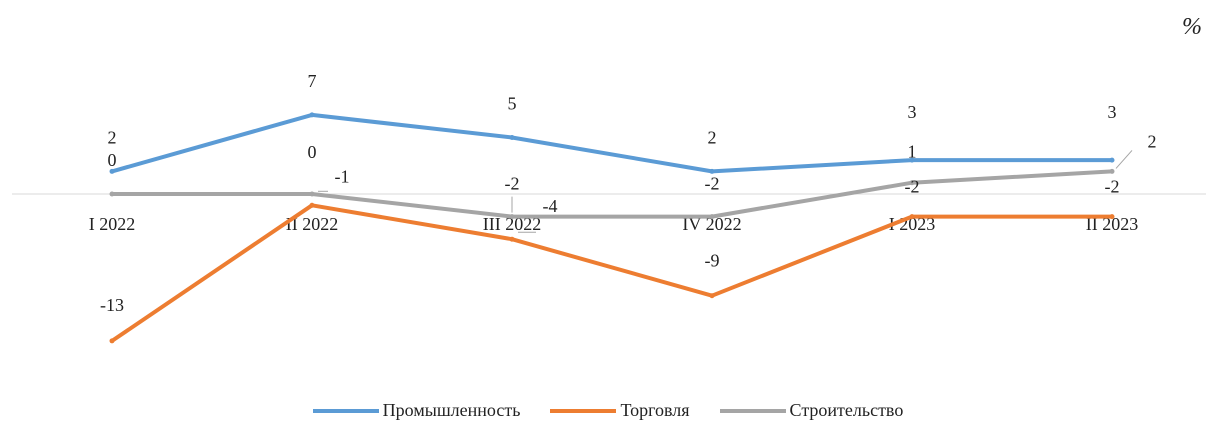 Image resolution: width=1216 pixels, height=428 pixels. I want to click on legend: Промышленность Торговля Строительство, so click(608, 410).